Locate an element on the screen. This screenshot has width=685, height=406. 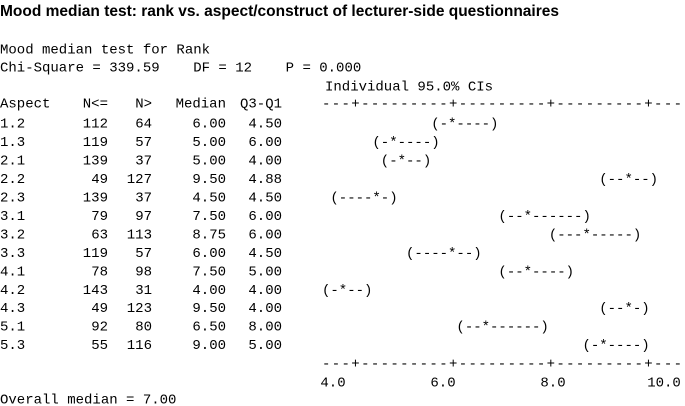
column-header: Median is located at coordinates (201, 105).